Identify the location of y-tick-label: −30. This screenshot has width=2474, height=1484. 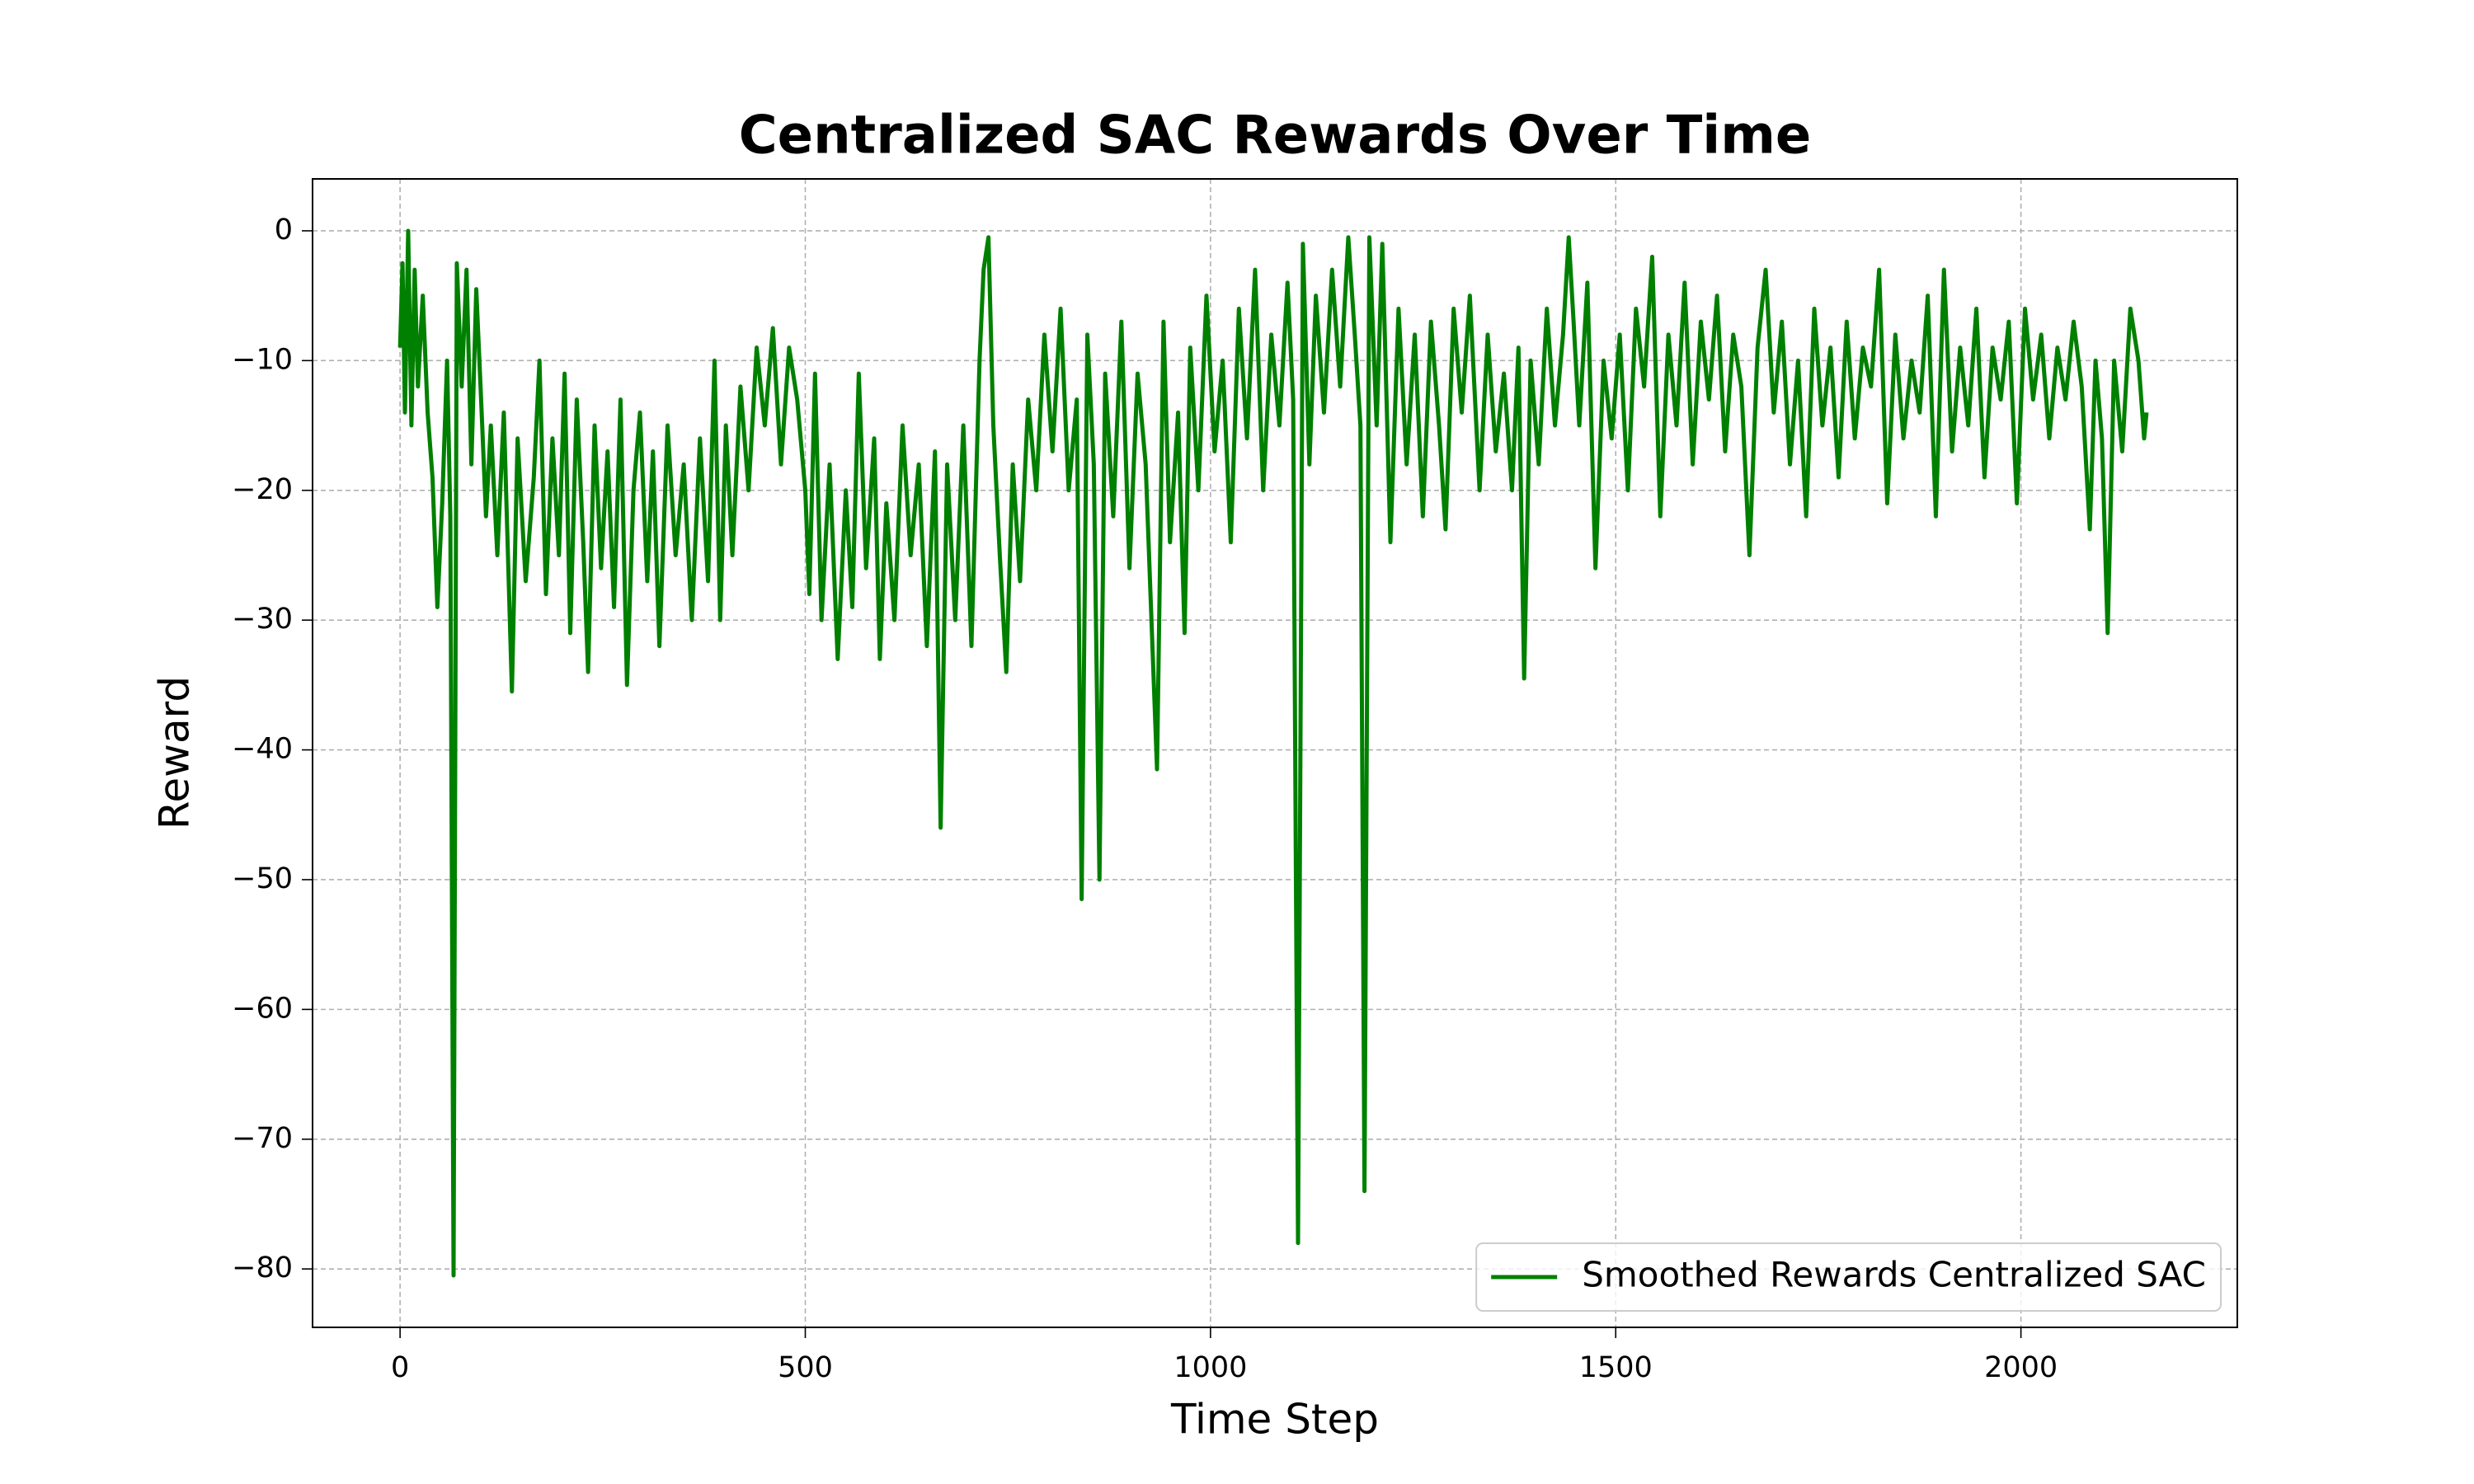
(262, 619).